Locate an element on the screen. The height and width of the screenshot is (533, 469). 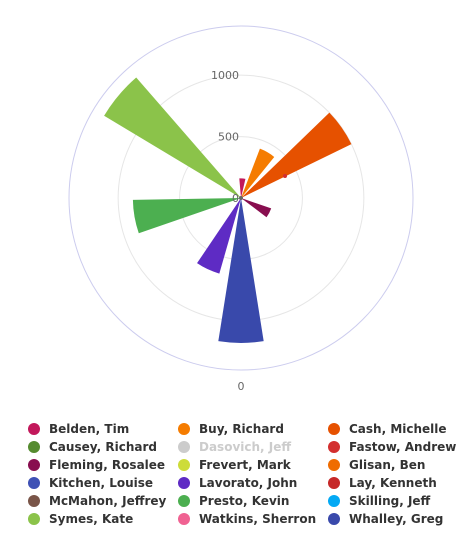
bar-fleming-rosalee is located at coordinates (256, 208).